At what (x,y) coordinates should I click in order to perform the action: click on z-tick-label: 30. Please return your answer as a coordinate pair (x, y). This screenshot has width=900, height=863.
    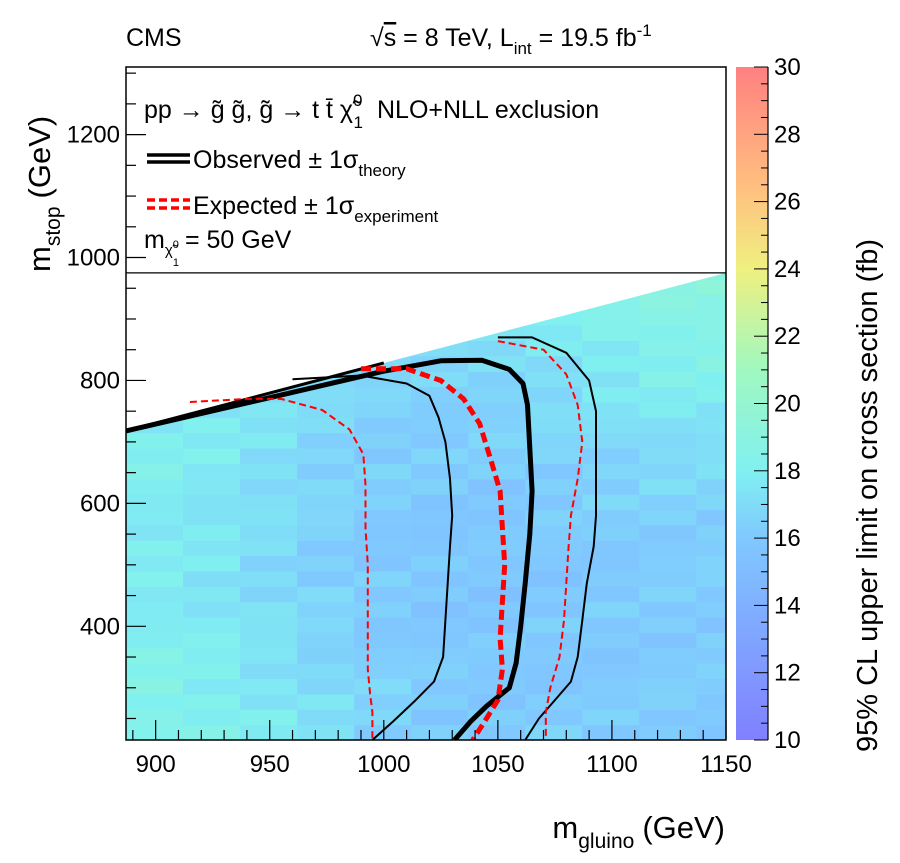
    Looking at the image, I should click on (787, 67).